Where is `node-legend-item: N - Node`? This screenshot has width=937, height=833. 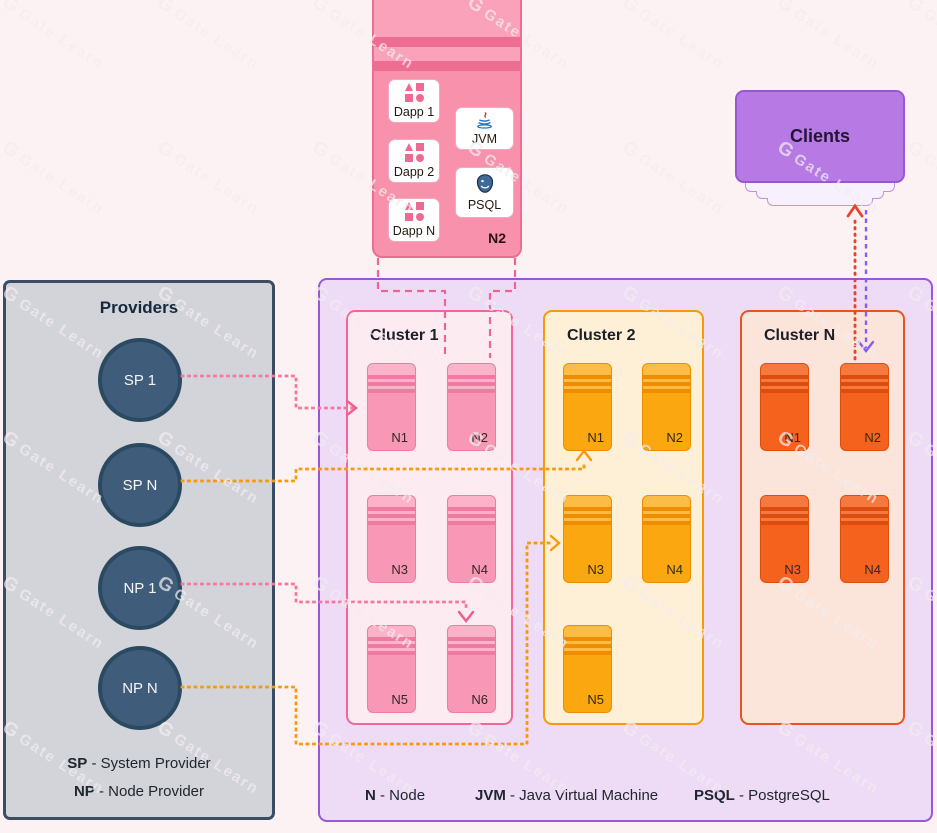
node-legend-item: N - Node is located at coordinates (395, 795).